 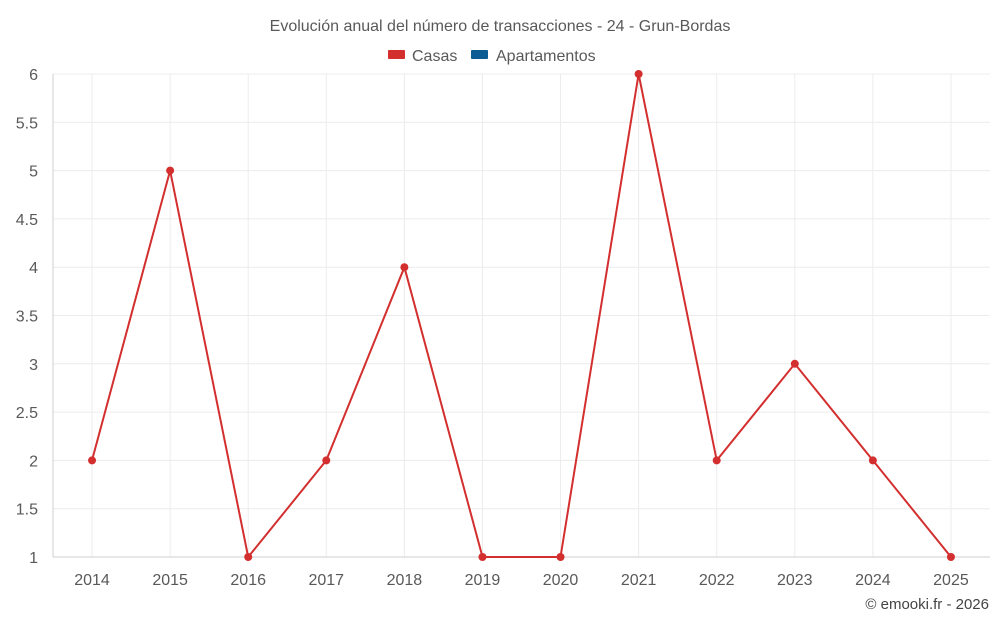 I want to click on legend-label-apartamentos: Apartamentos, so click(x=546, y=56).